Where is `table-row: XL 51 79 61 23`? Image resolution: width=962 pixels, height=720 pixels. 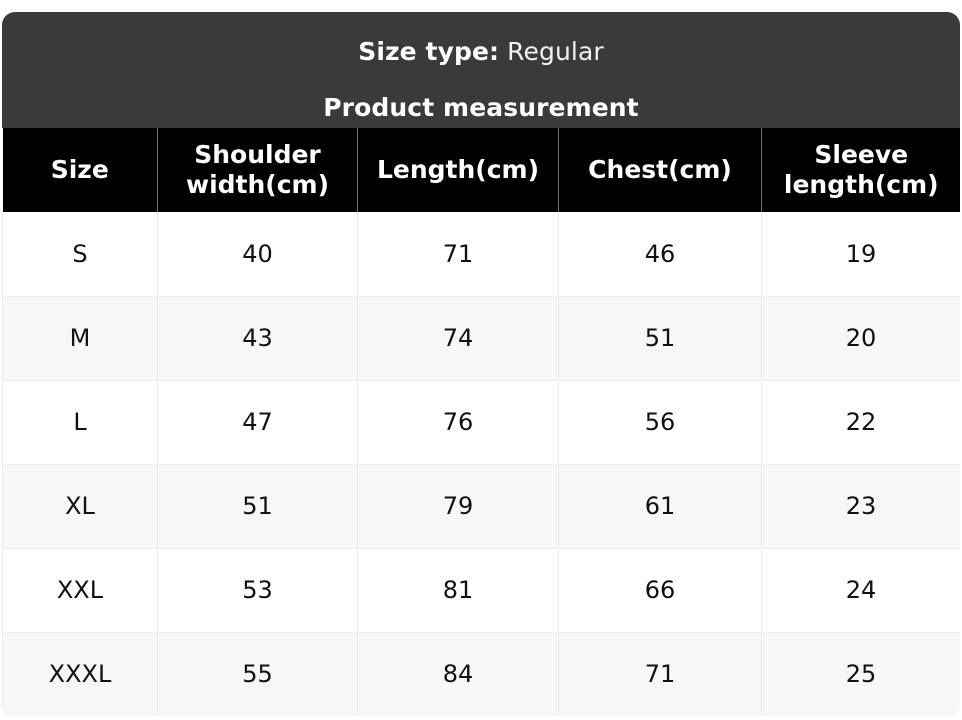
table-row: XL 51 79 61 23 is located at coordinates (481, 506).